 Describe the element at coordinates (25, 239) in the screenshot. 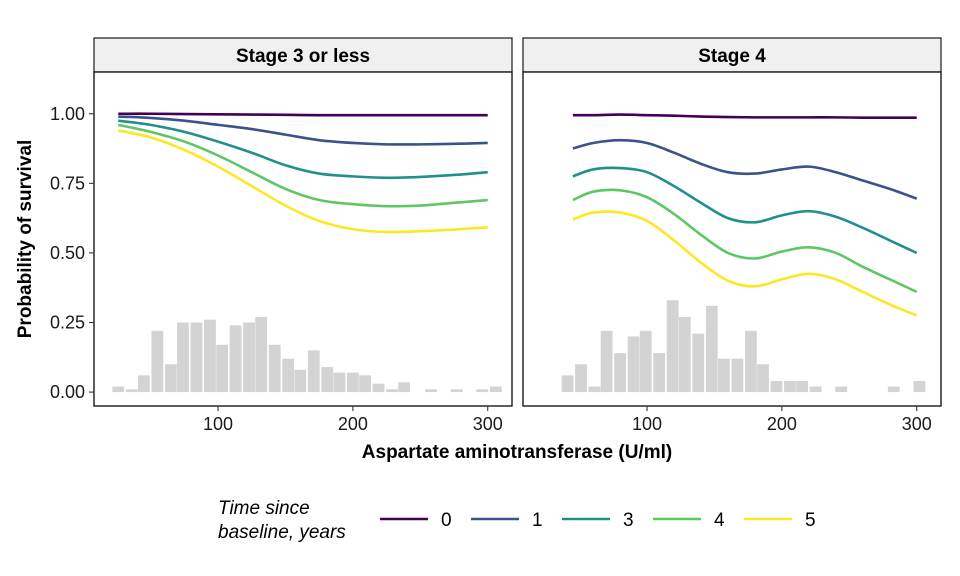

I see `y-axis-title: Probability of survival` at that location.